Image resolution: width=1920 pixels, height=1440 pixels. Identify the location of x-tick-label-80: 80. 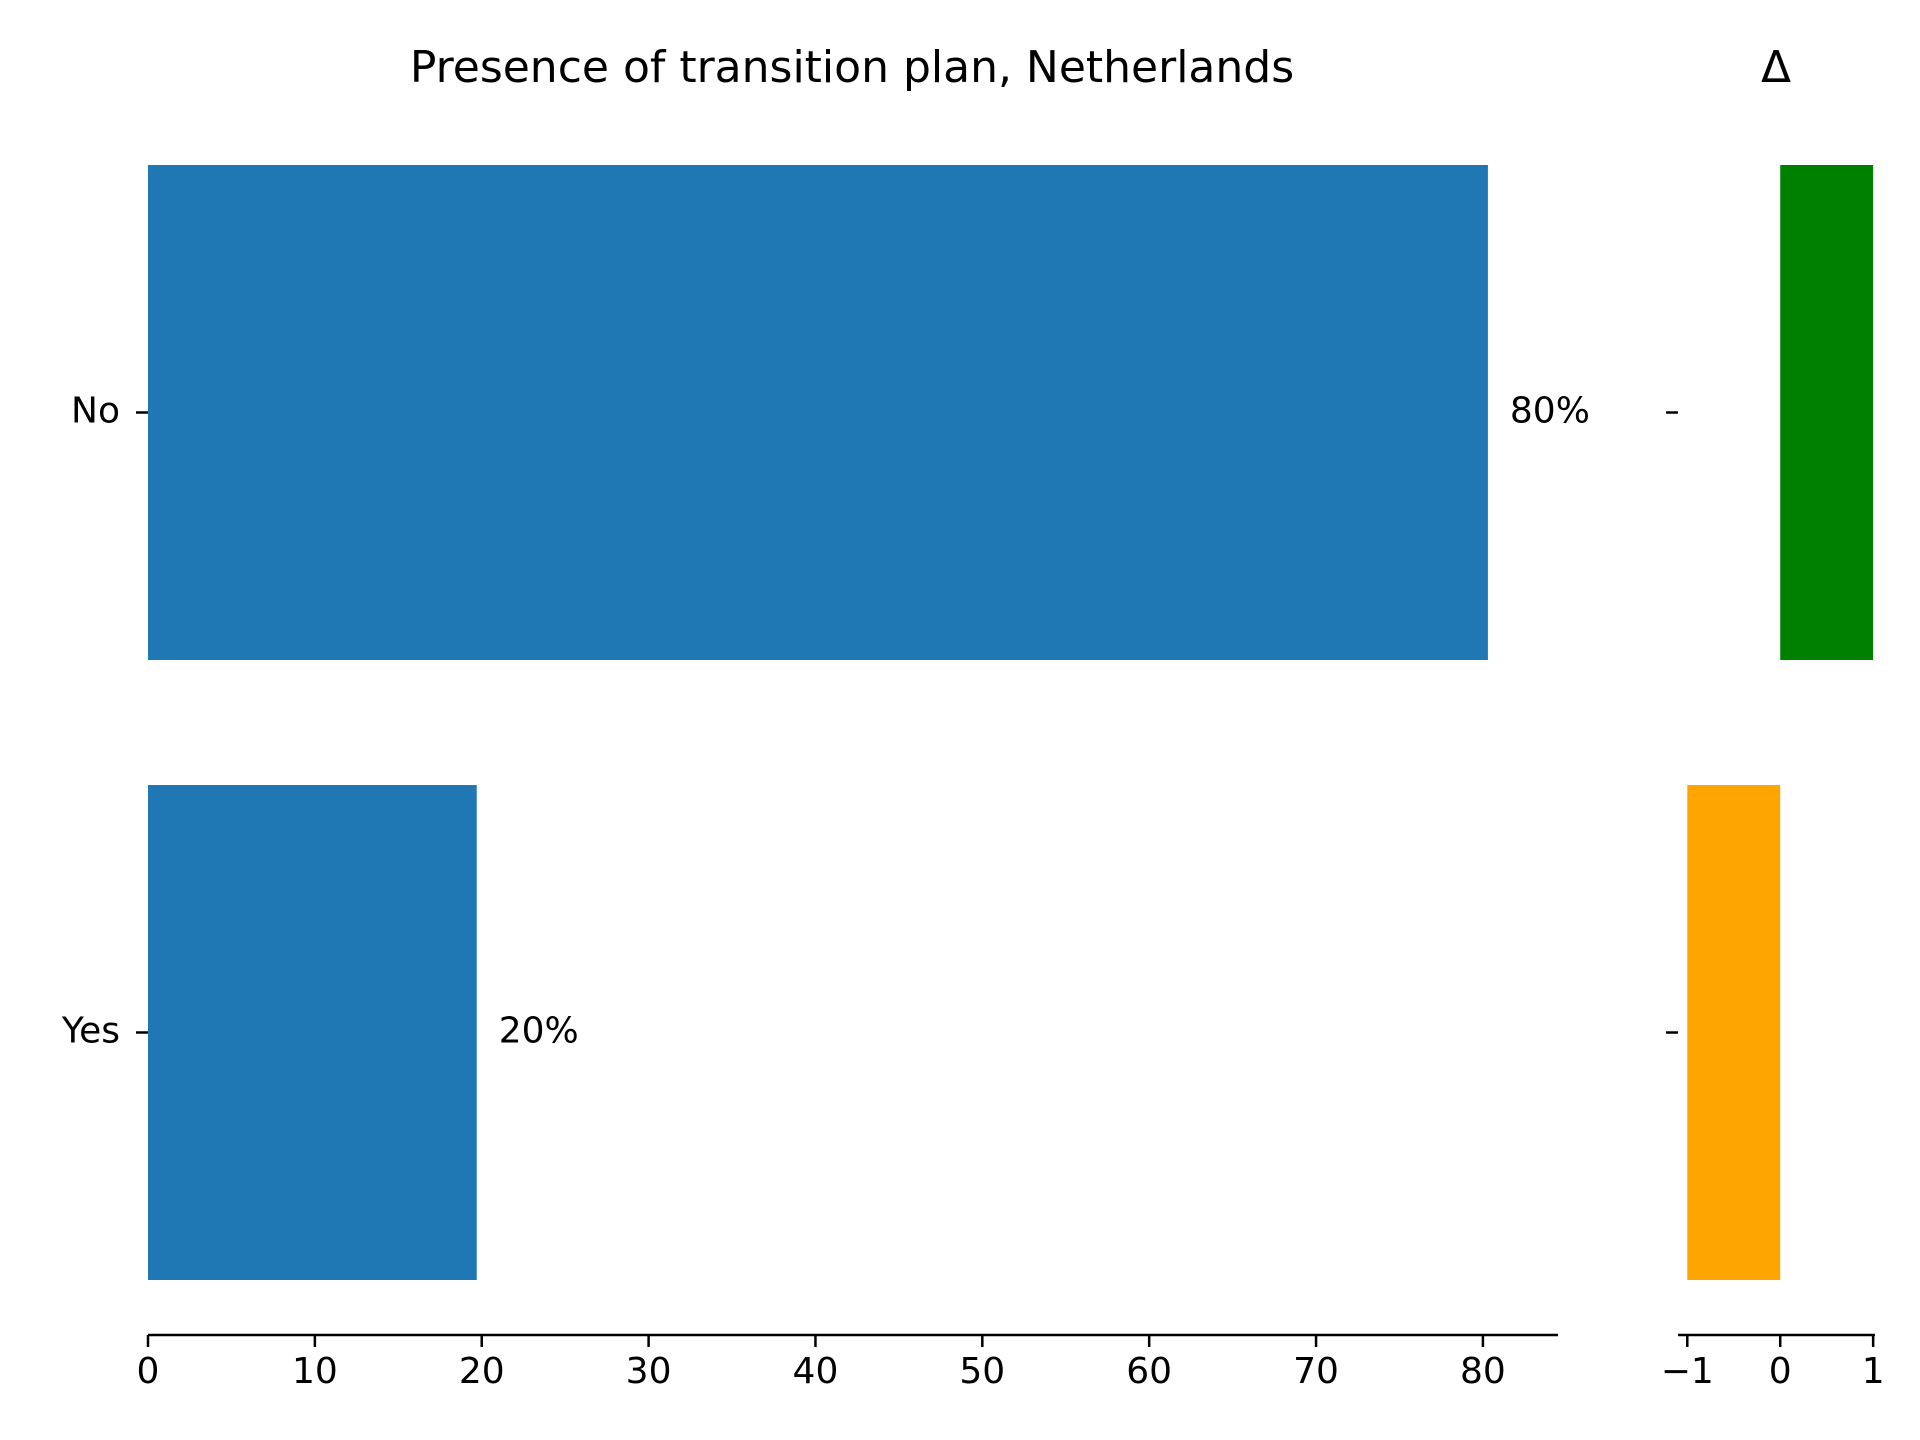
(1483, 1371).